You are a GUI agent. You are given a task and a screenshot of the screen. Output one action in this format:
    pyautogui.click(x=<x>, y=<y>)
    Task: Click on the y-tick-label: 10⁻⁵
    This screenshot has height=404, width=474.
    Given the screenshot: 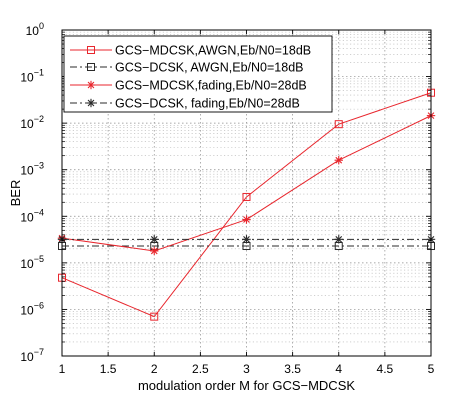 What is the action you would take?
    pyautogui.click(x=32, y=262)
    